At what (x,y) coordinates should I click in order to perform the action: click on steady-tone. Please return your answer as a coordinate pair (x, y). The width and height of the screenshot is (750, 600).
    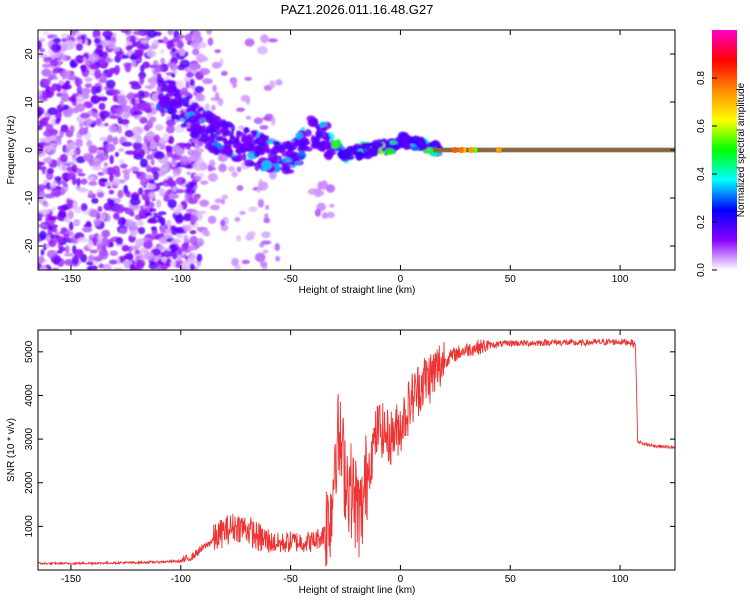
    Looking at the image, I should click on (554, 150).